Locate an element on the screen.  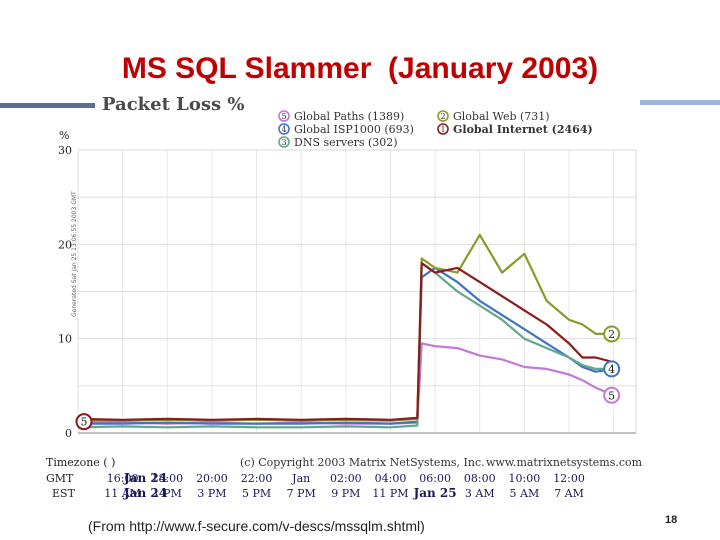
y-tick-label: 20 is located at coordinates (65, 244).